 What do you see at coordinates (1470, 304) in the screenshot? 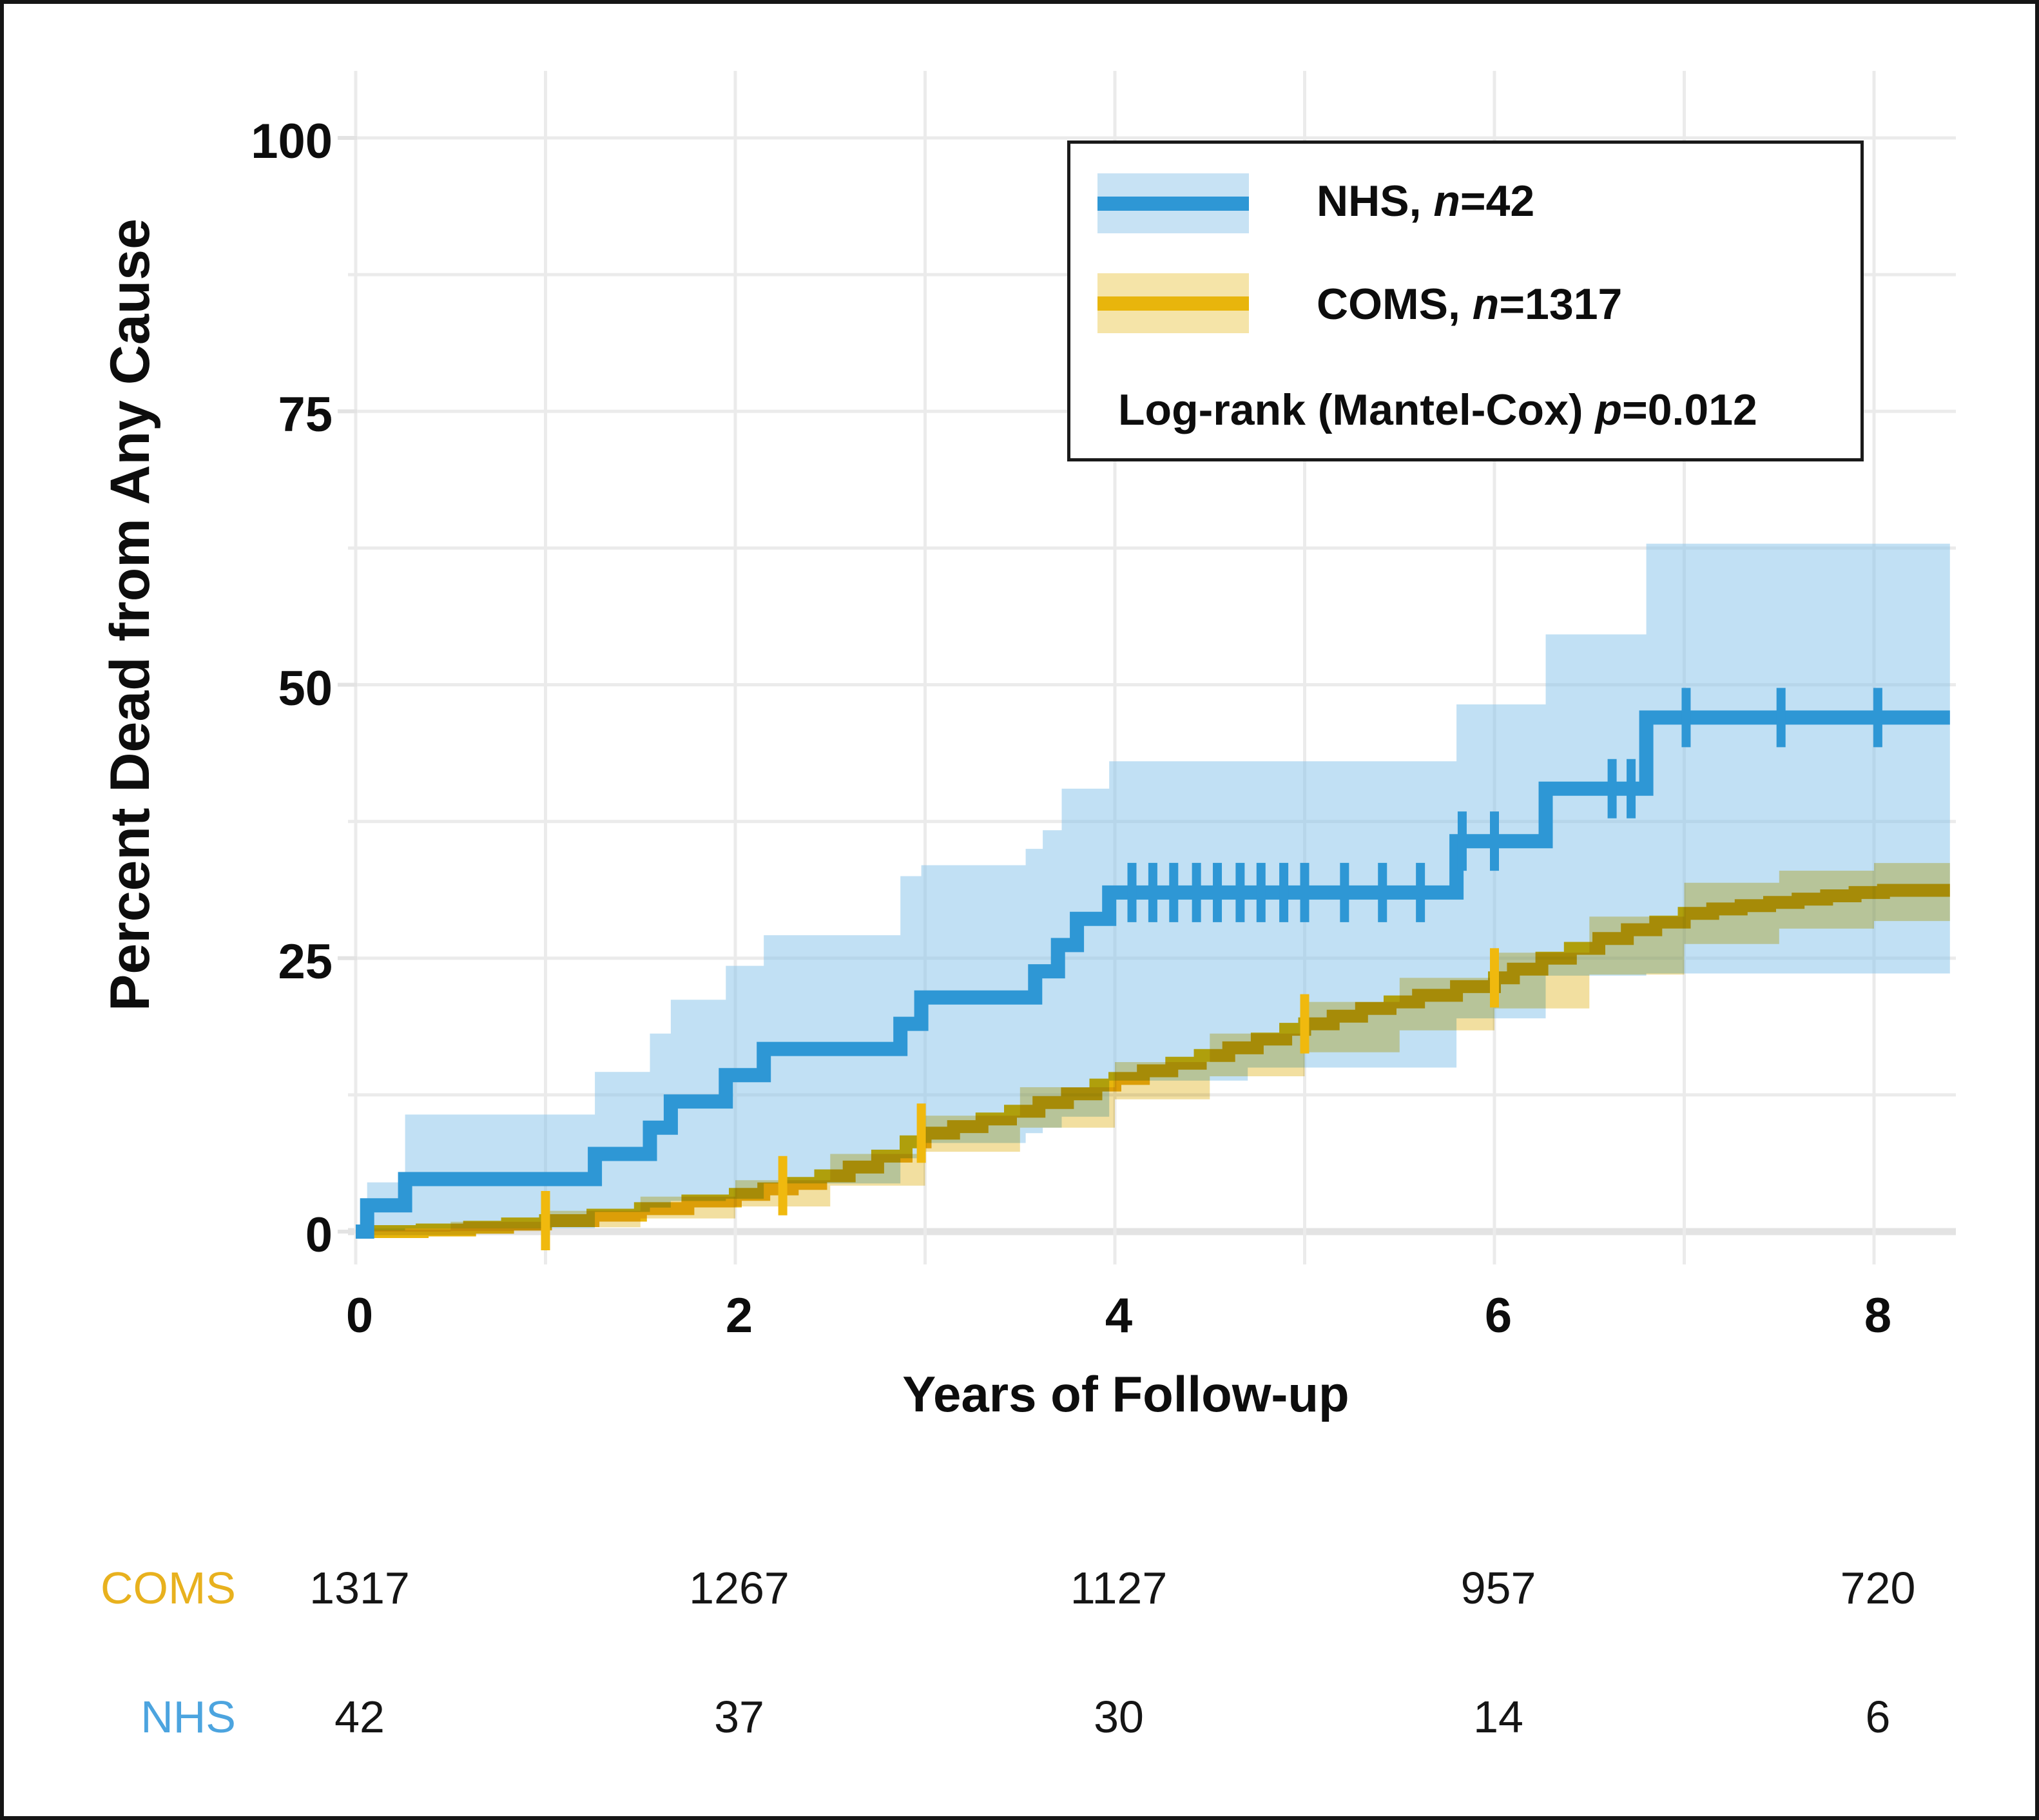
I see `legend-label-coms: COMS, n=1317` at bounding box center [1470, 304].